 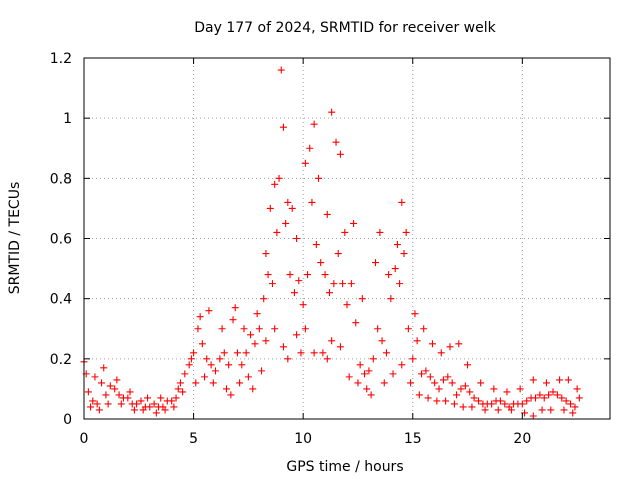 I want to click on y-tick-label: 0, so click(x=67, y=420).